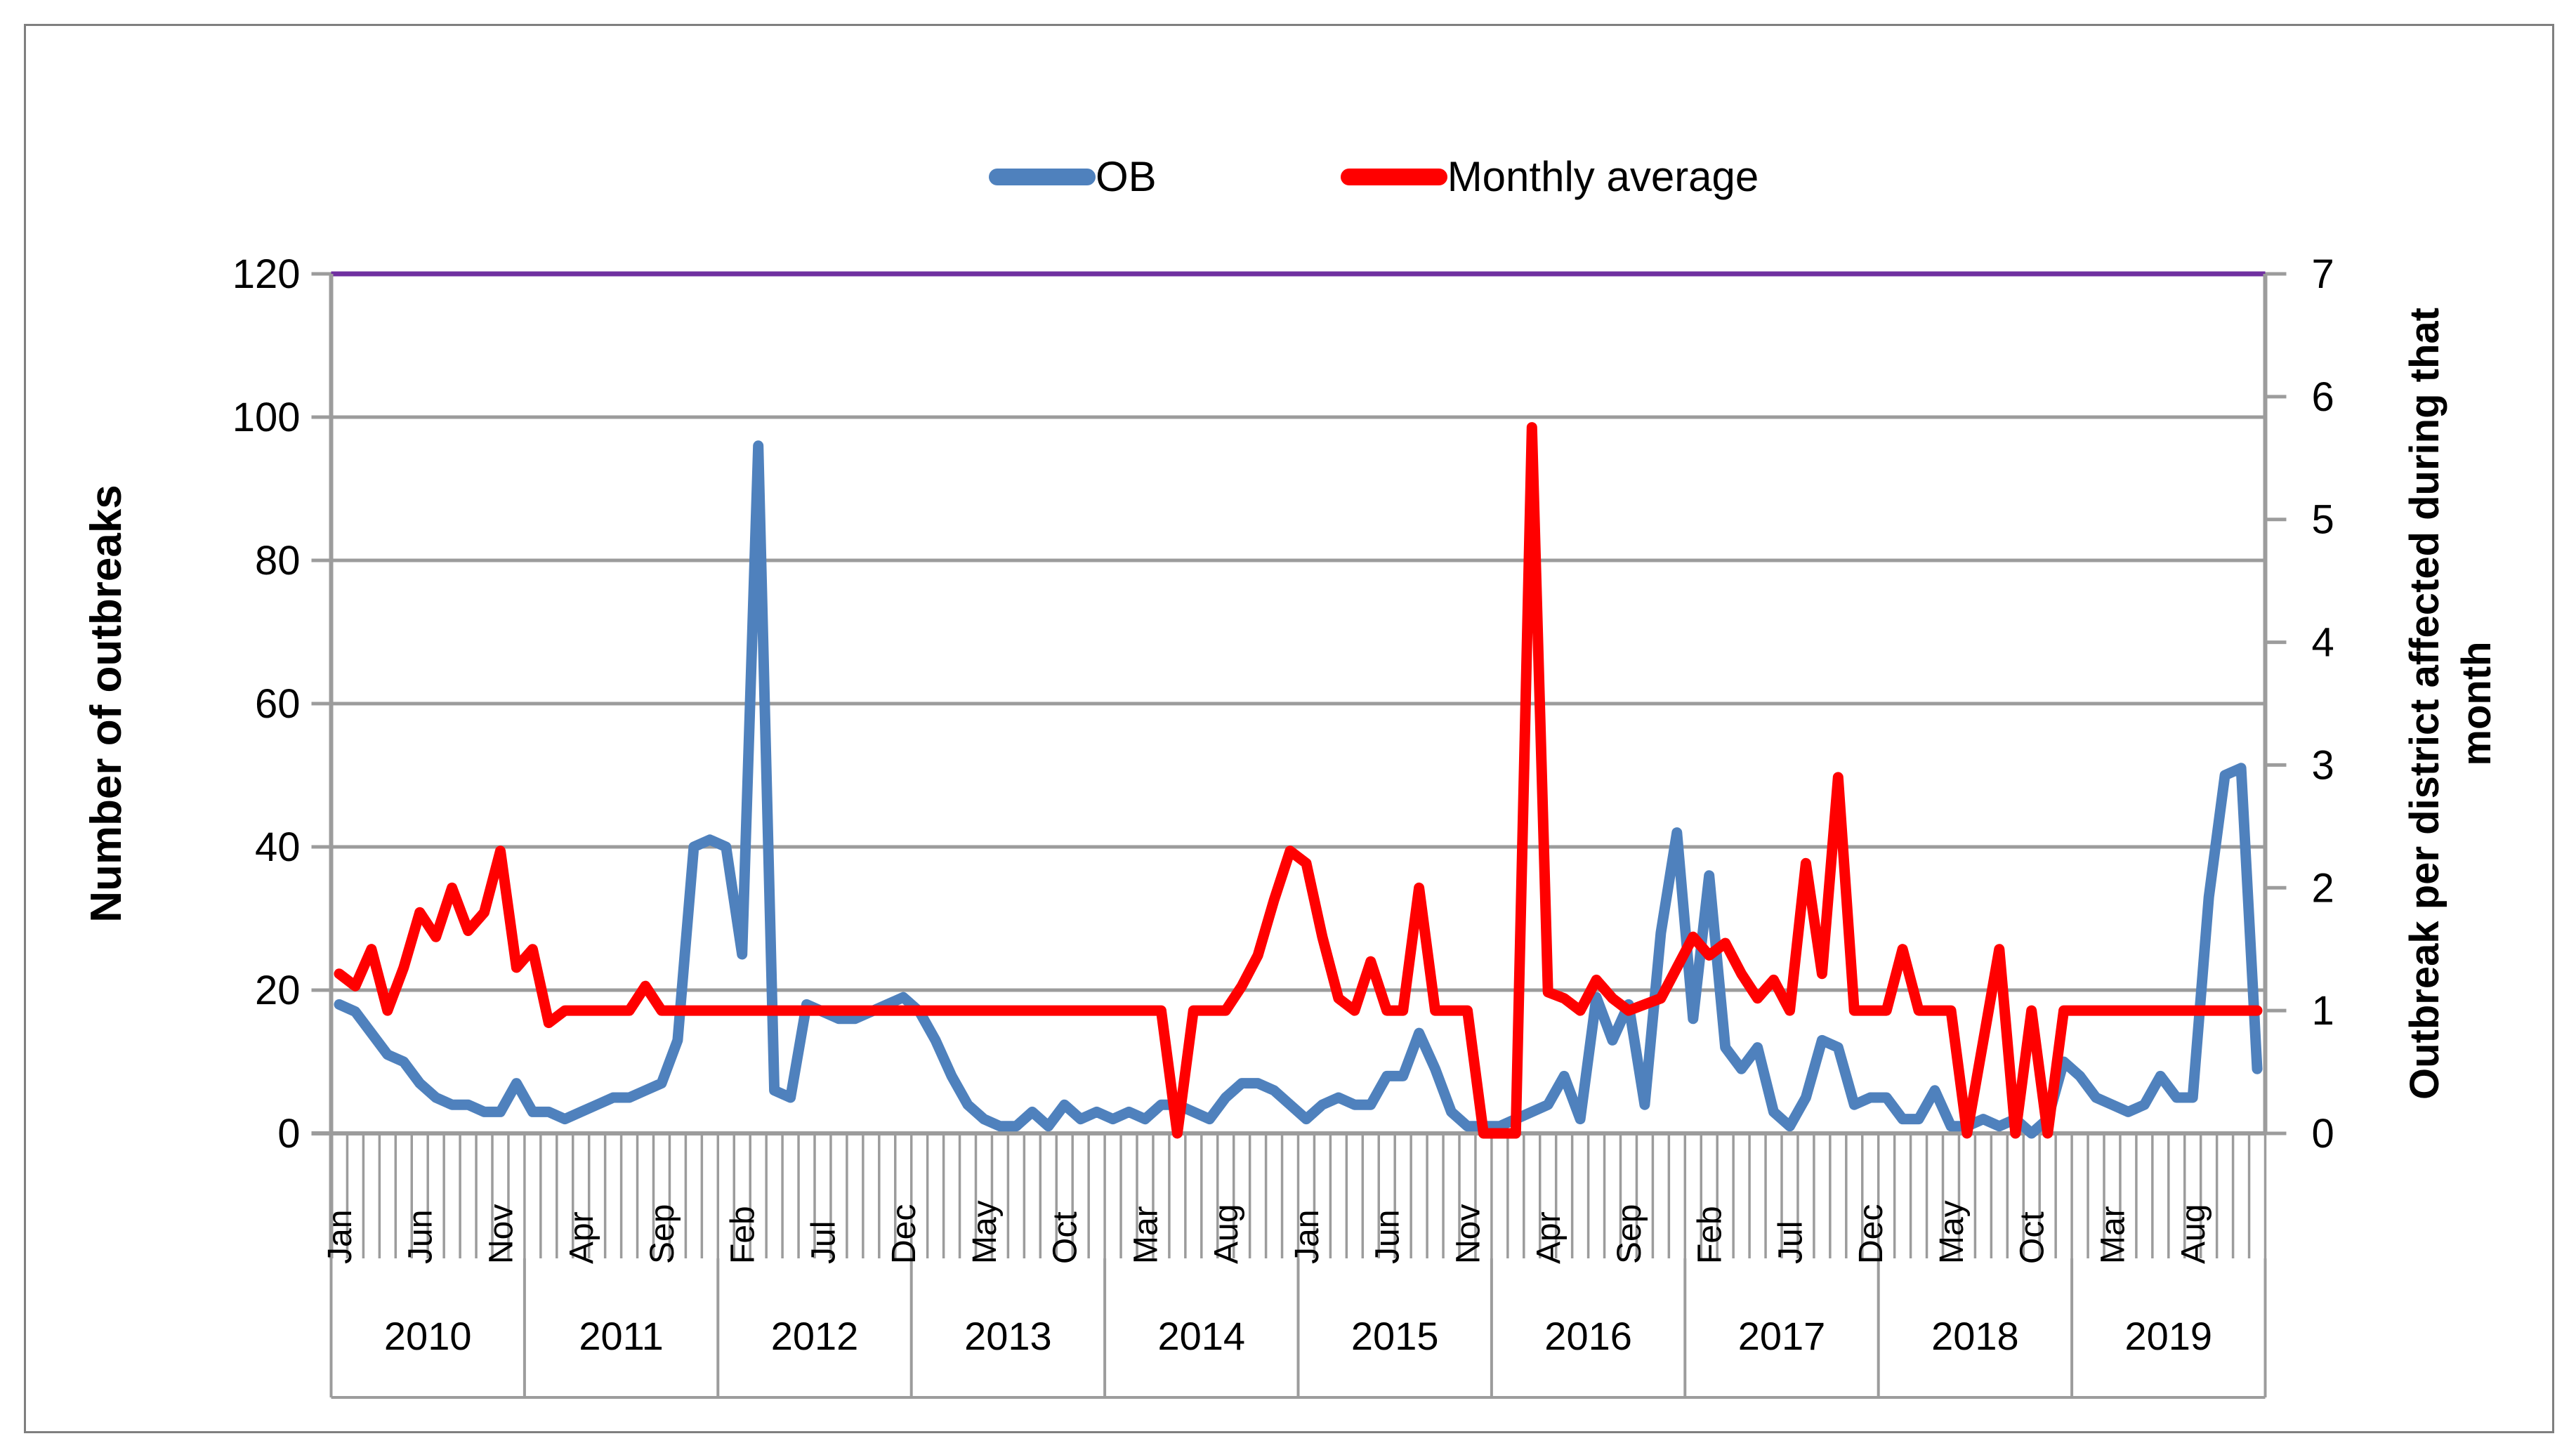  I want to click on right-tick-label: 4, so click(2323, 643).